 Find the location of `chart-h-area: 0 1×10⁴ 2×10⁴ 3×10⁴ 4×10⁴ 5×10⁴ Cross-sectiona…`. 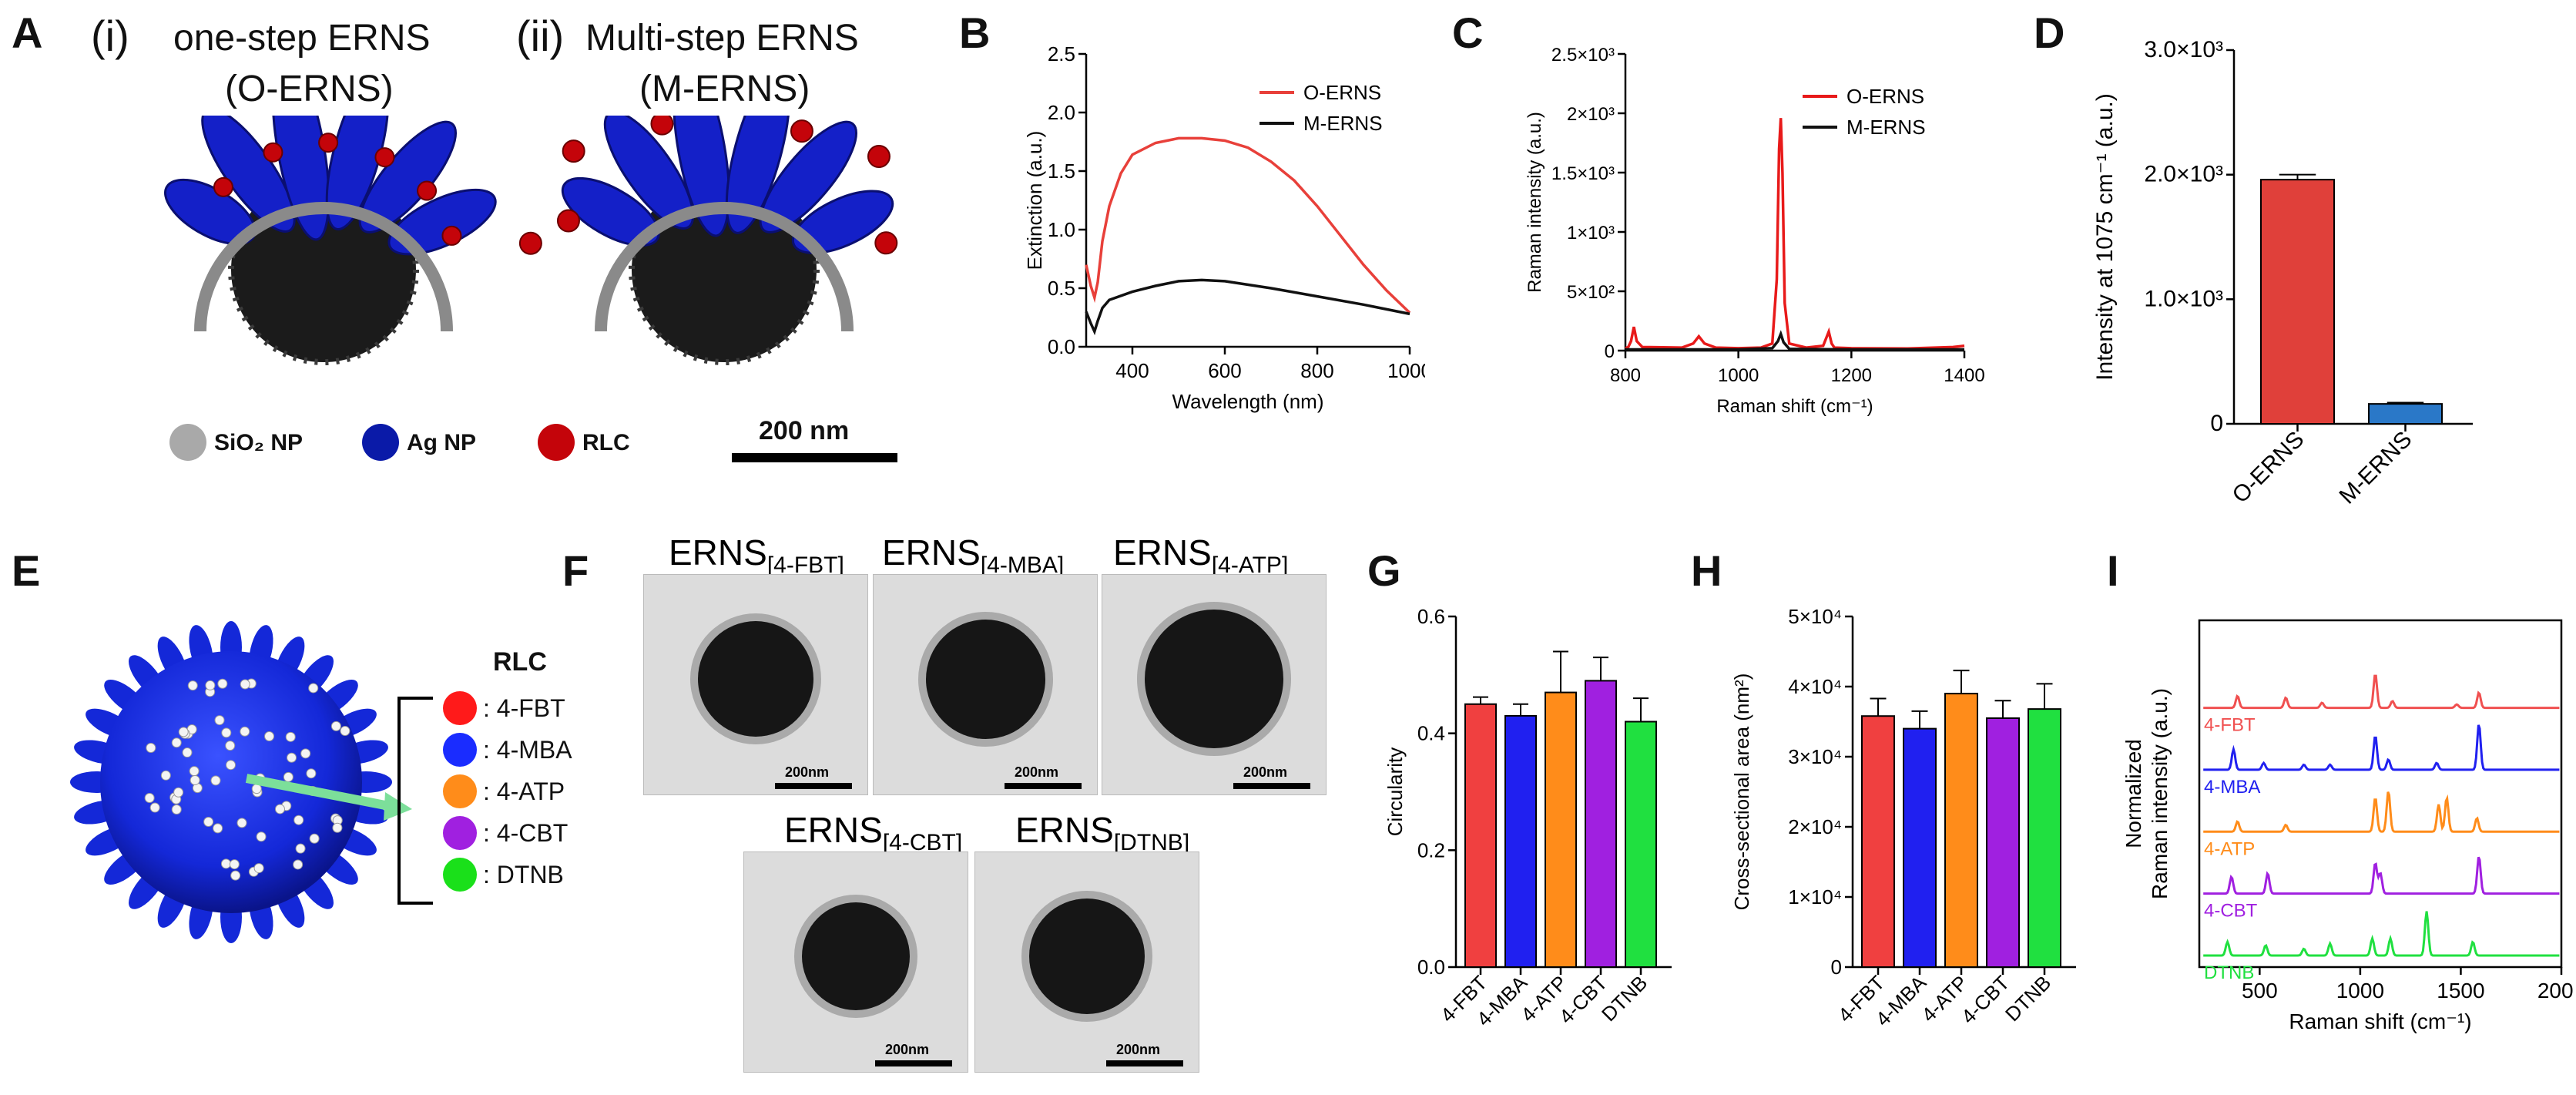

chart-h-area: 0 1×10⁴ 2×10⁴ 3×10⁴ 4×10⁴ 5×10⁴ Cross-sectiona… is located at coordinates (1903, 817).